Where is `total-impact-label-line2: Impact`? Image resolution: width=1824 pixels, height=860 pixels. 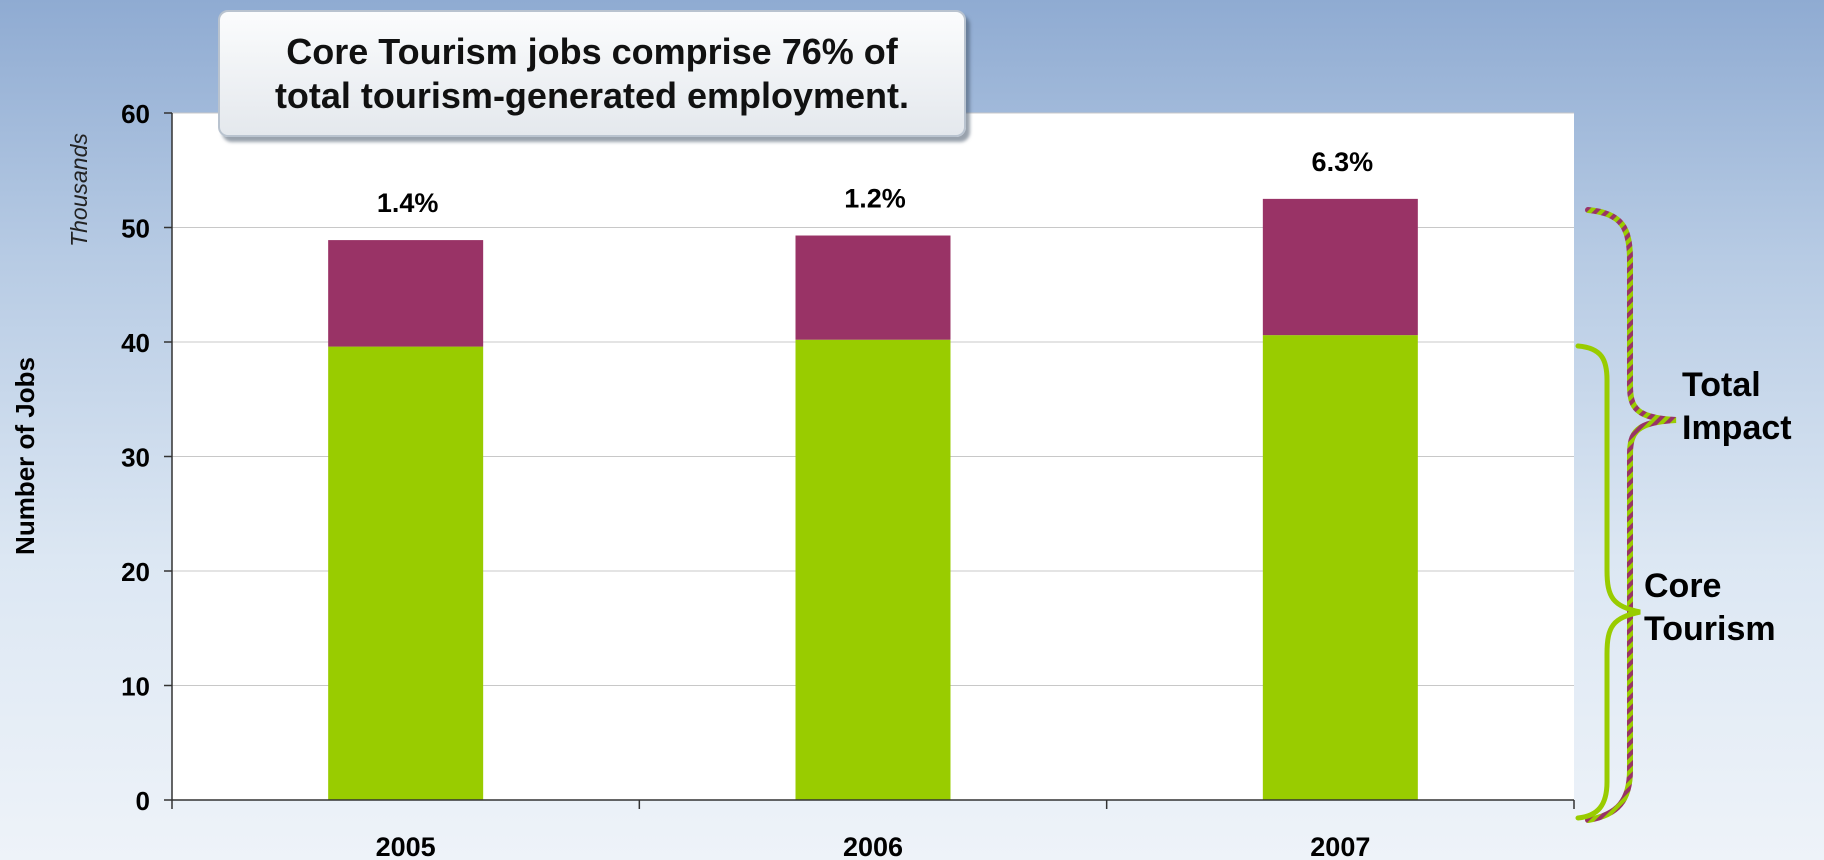 total-impact-label-line2: Impact is located at coordinates (1737, 428).